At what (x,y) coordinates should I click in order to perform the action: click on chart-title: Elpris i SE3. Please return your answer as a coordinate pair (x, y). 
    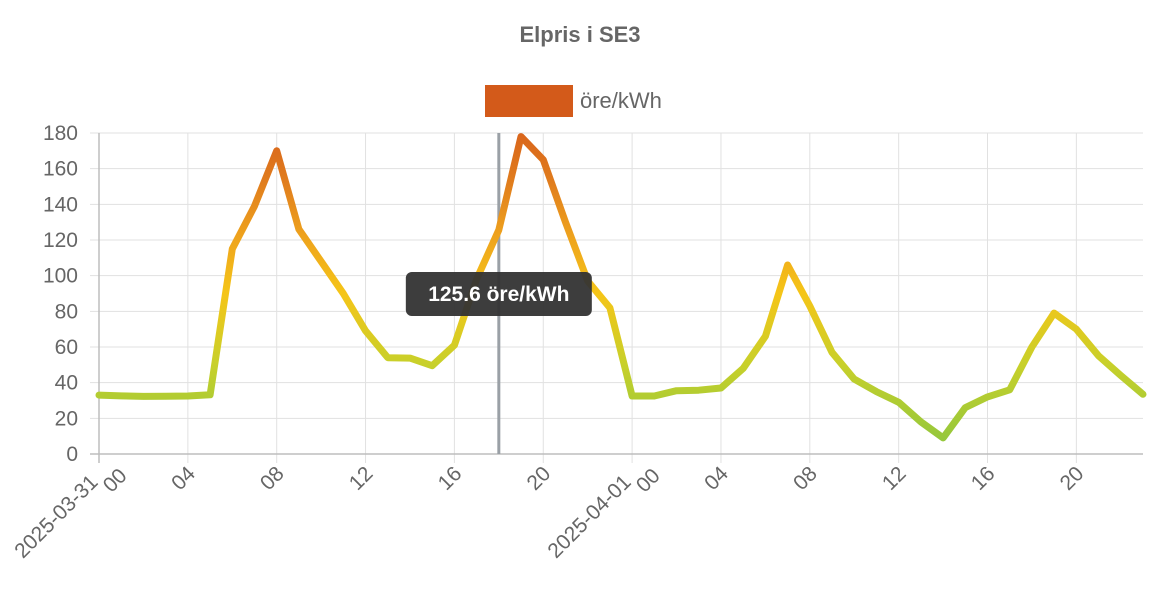
    Looking at the image, I should click on (579, 34).